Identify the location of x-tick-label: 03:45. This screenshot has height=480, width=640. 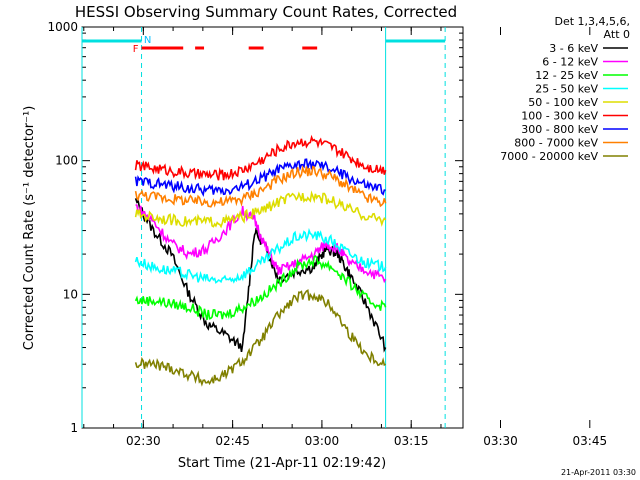
(590, 441).